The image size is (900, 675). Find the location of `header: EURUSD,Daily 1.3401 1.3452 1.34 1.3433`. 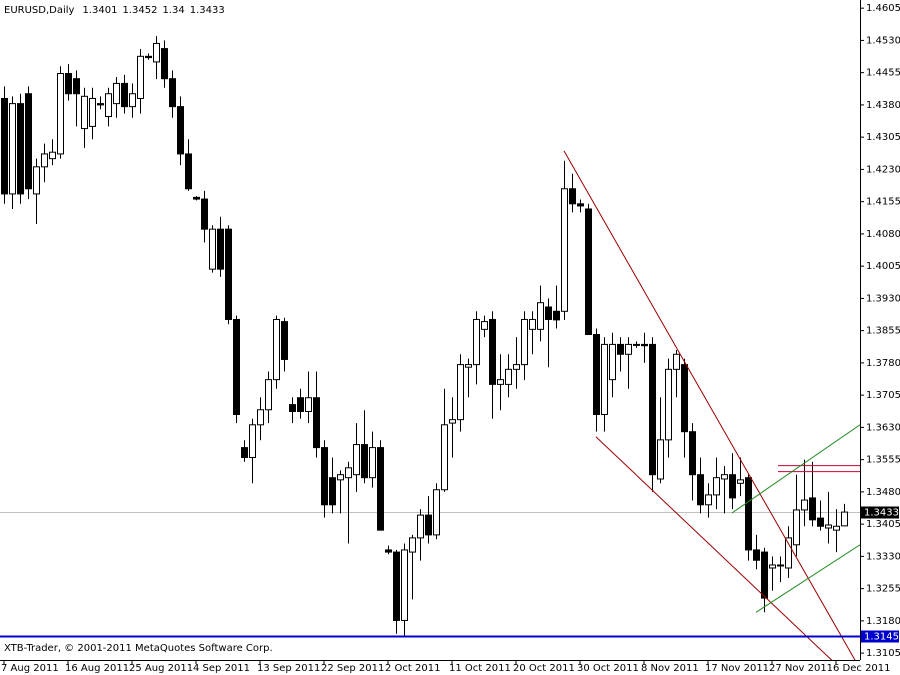

header: EURUSD,Daily 1.3401 1.3452 1.34 1.3433 is located at coordinates (114, 10).